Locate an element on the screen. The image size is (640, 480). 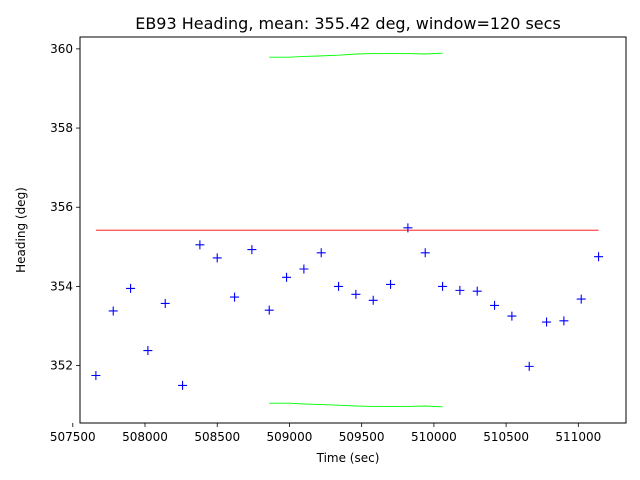
y-tick-label-3: 358 is located at coordinates (61, 128).